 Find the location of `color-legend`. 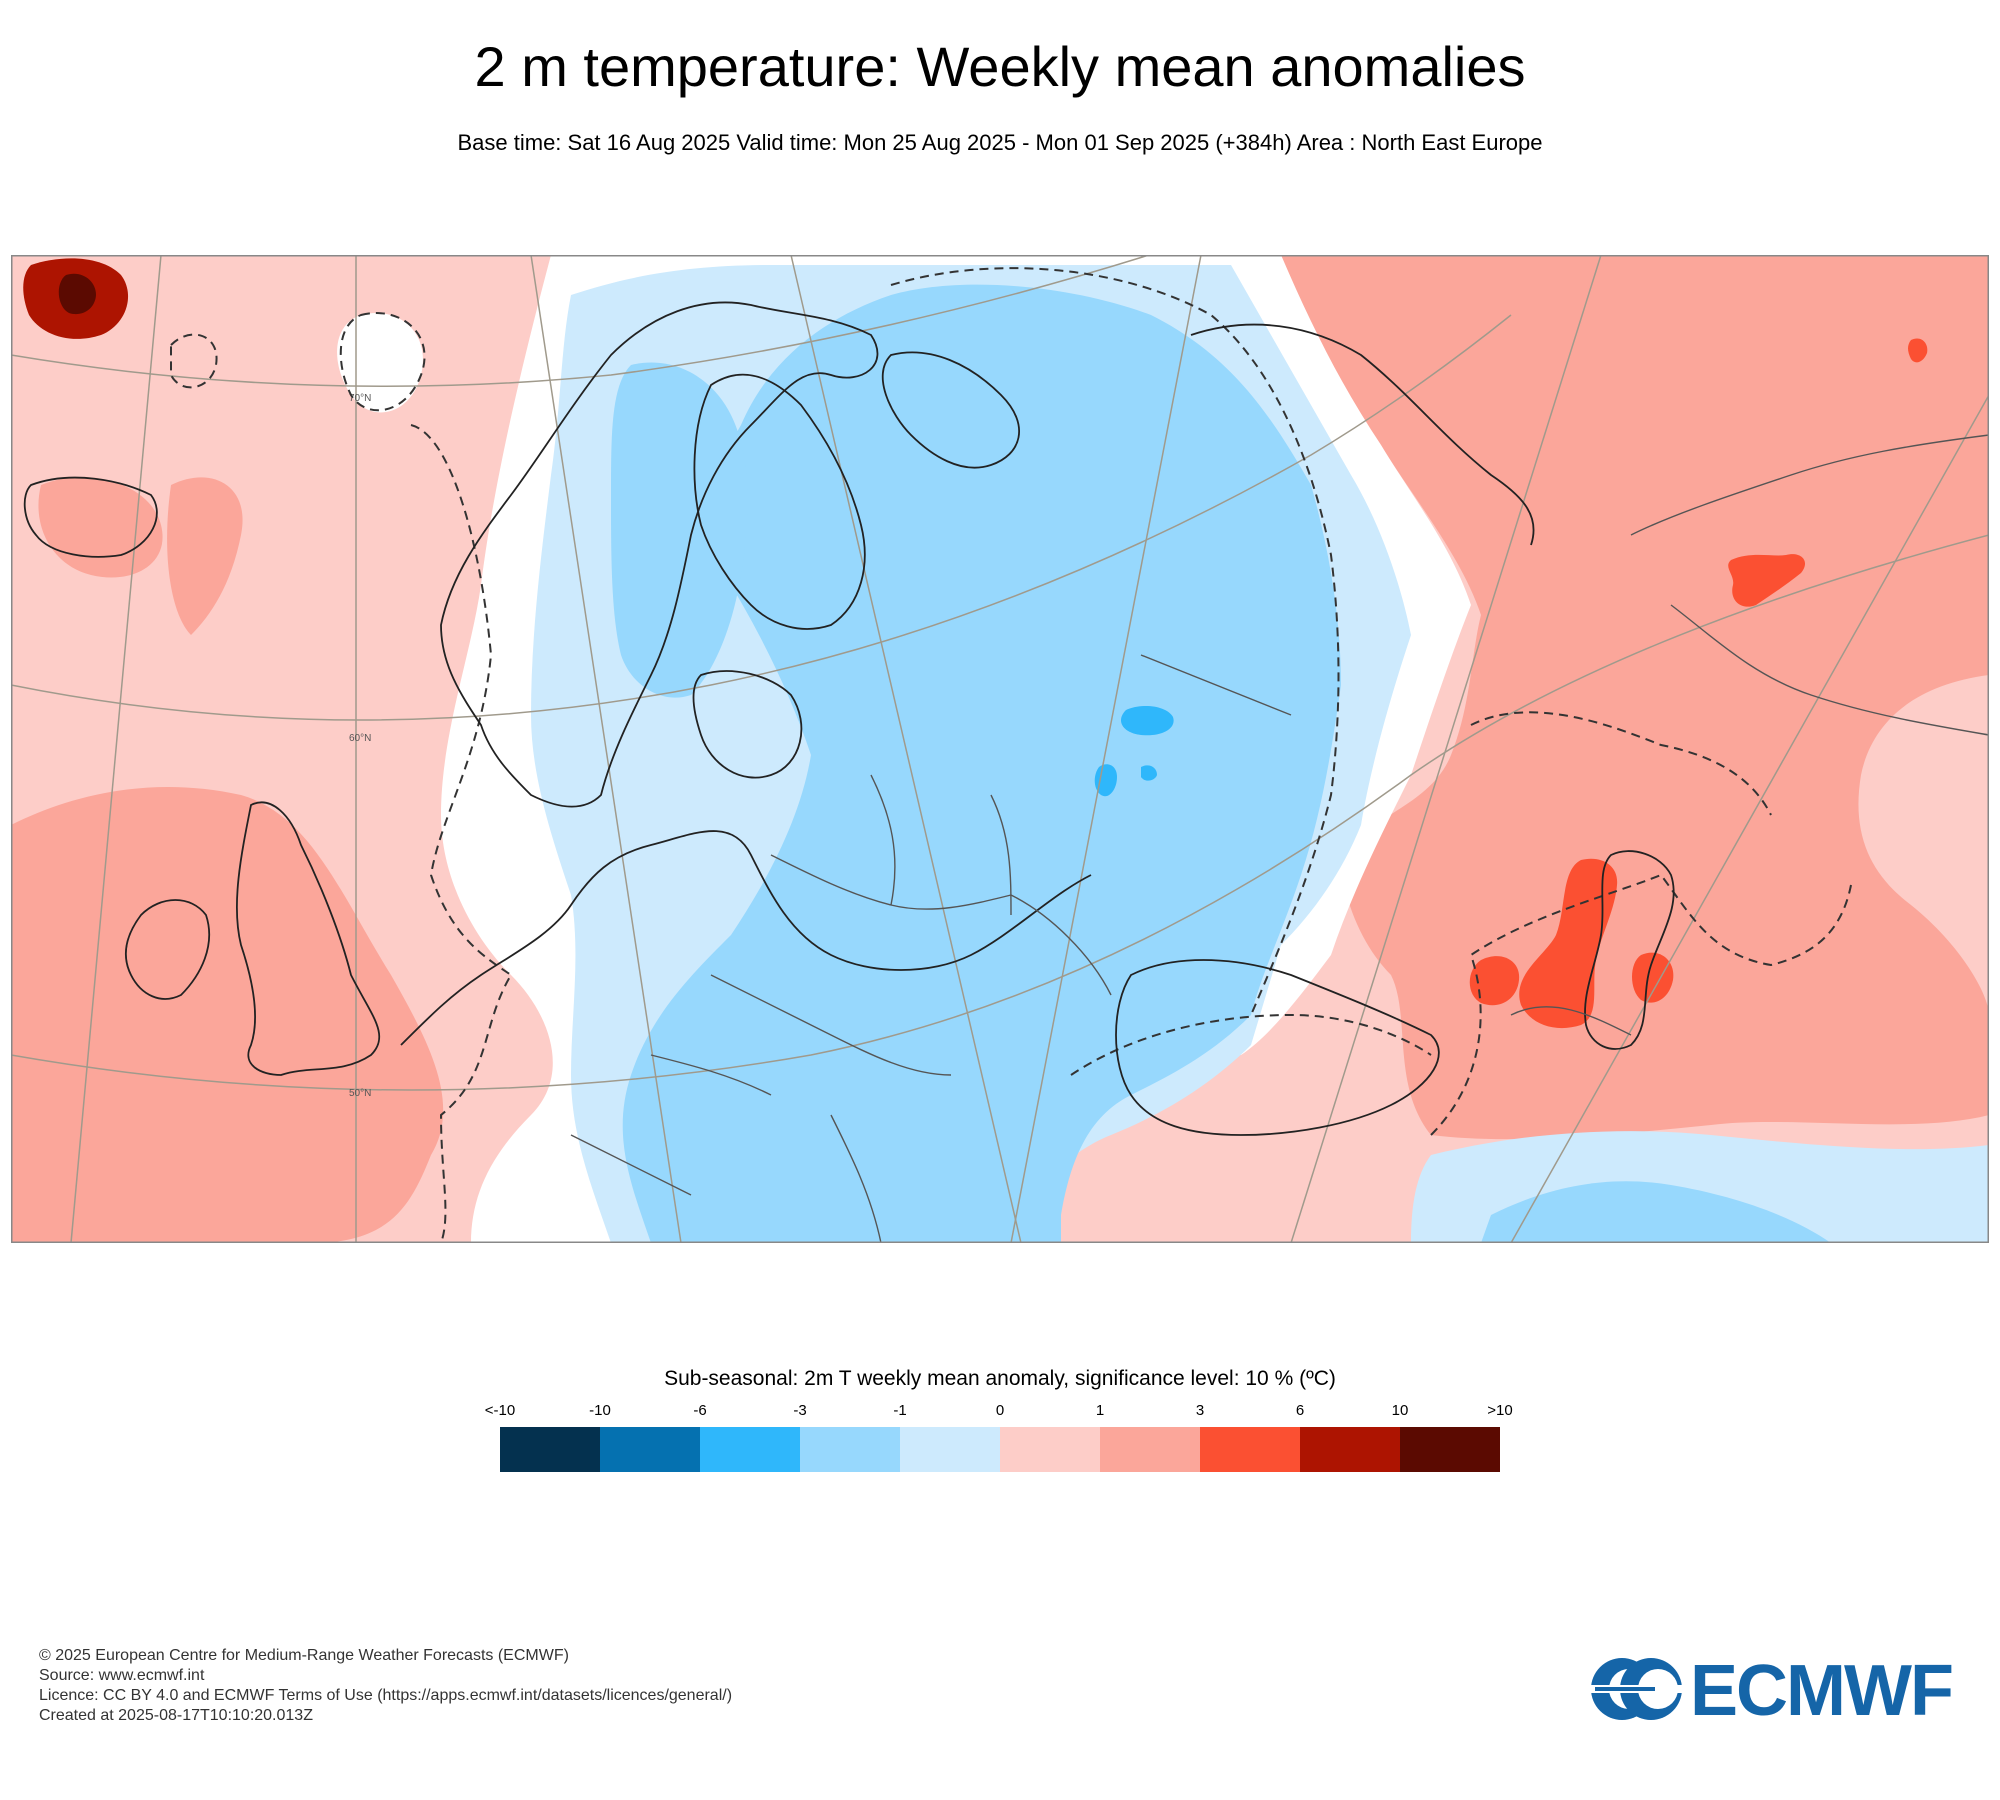

color-legend is located at coordinates (1000, 1449).